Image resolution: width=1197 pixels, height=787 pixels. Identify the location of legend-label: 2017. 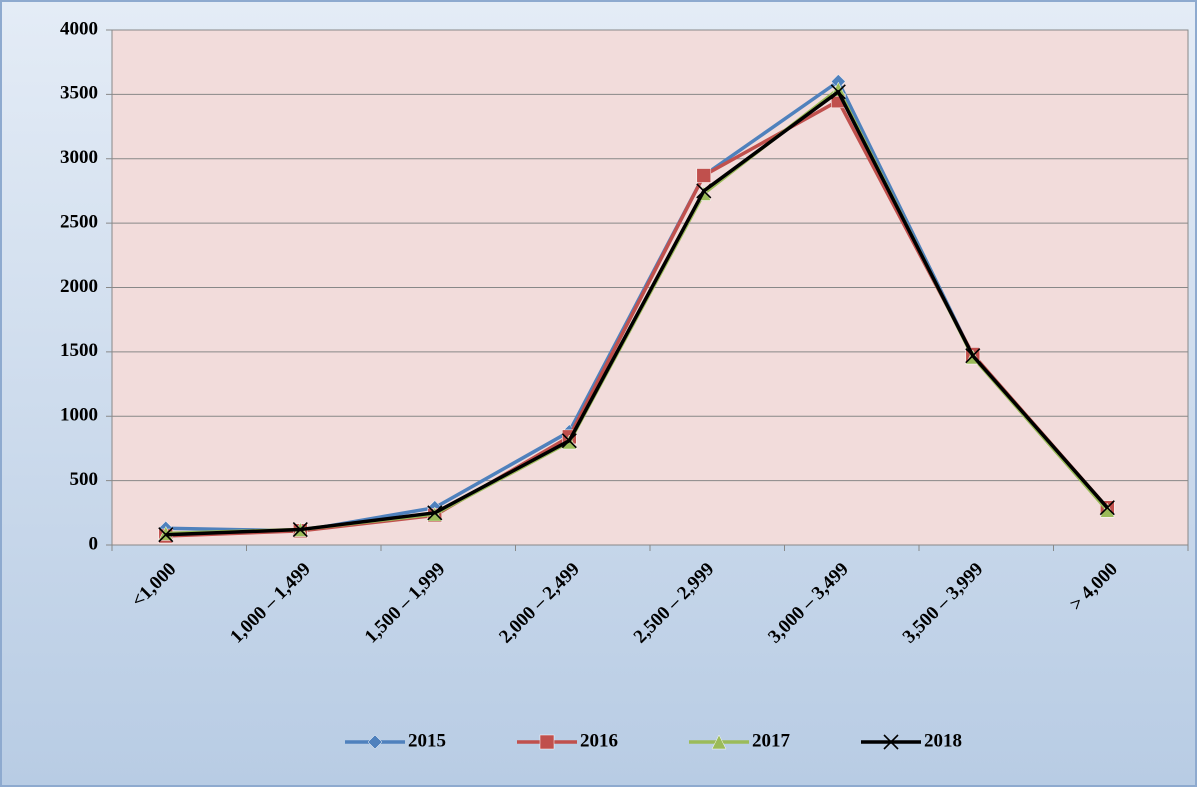
(771, 740).